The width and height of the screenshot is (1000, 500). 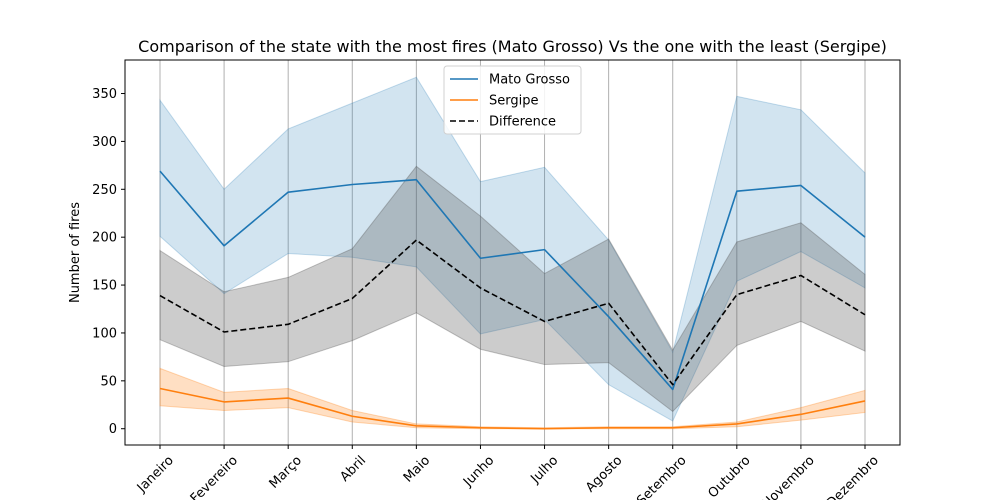 What do you see at coordinates (522, 122) in the screenshot?
I see `legend-label-difference: Difference` at bounding box center [522, 122].